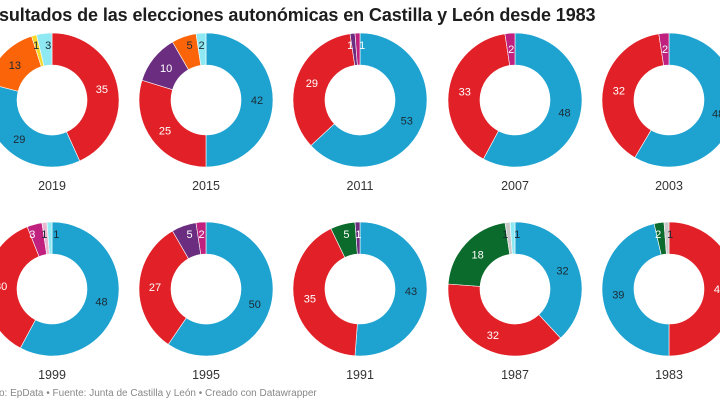 Image resolution: width=720 pixels, height=405 pixels. I want to click on slice-label: 30, so click(3, 287).